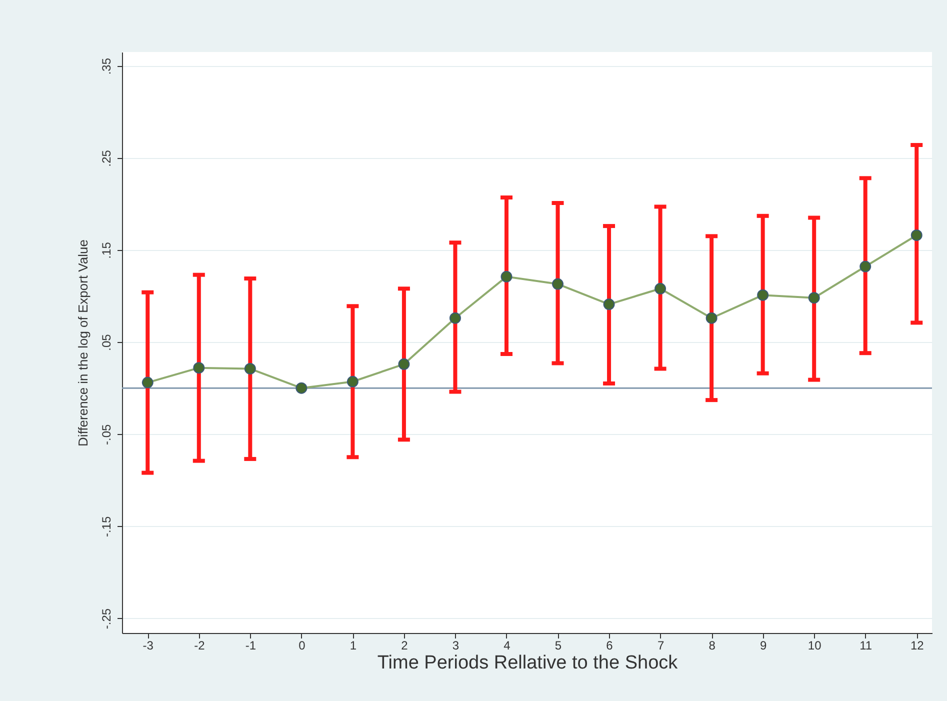 The image size is (947, 701). What do you see at coordinates (404, 645) in the screenshot?
I see `x-tick-label: 2` at bounding box center [404, 645].